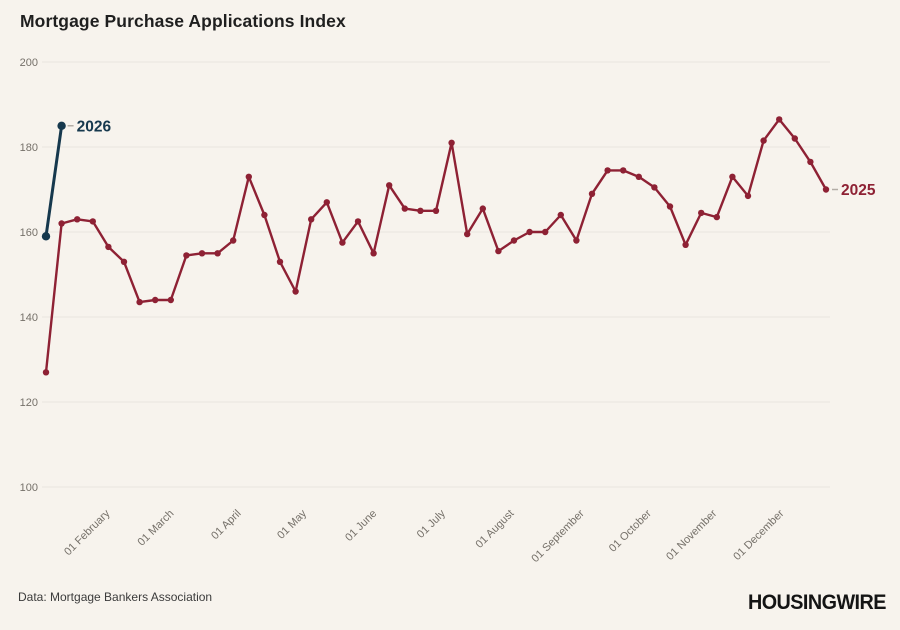  What do you see at coordinates (691, 534) in the screenshot?
I see `x-axis-tick-label: 01 November` at bounding box center [691, 534].